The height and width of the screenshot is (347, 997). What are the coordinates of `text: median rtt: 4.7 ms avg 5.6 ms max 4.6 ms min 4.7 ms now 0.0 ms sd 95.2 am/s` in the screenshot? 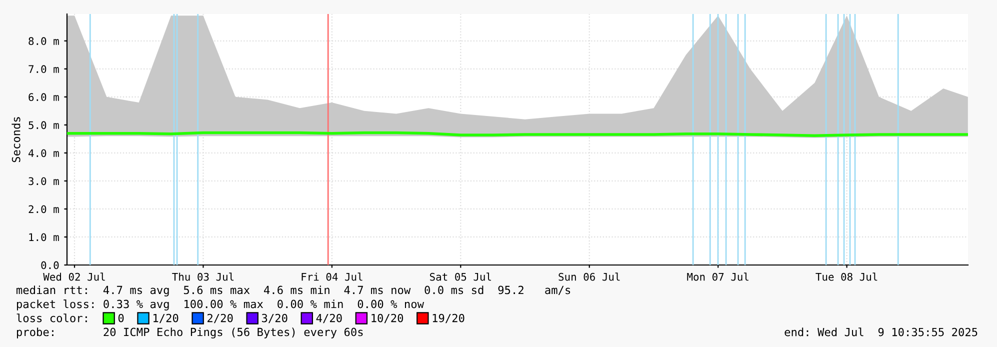 It's located at (293, 291).